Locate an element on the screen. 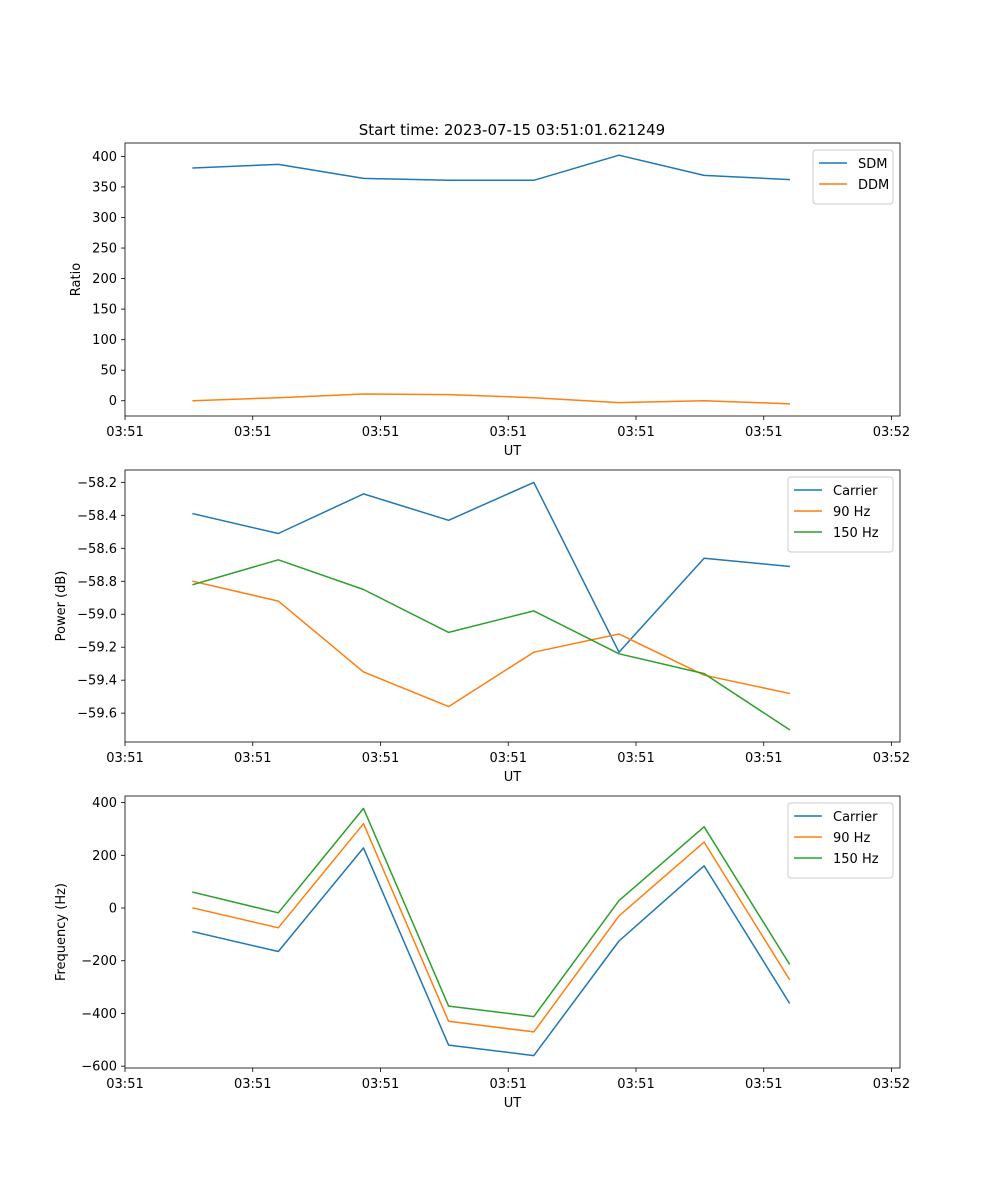 This screenshot has height=1200, width=1000. y-tick-label: −58.4 is located at coordinates (97, 516).